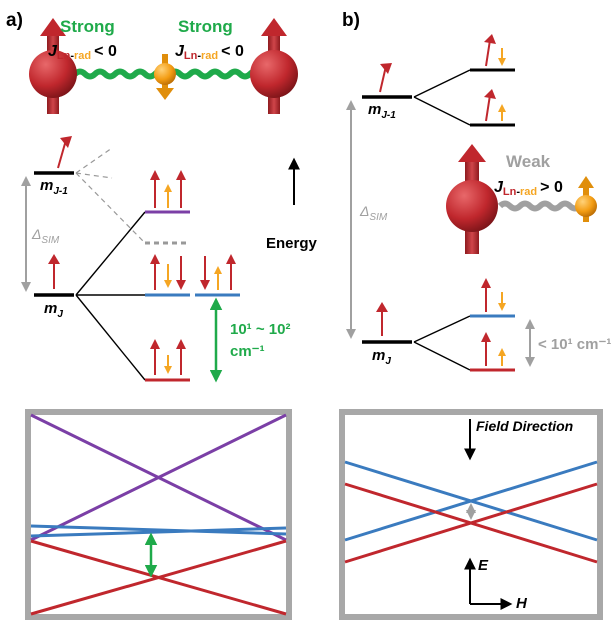 The height and width of the screenshot is (626, 615). What do you see at coordinates (274, 66) in the screenshot?
I see `ln-spin-right` at bounding box center [274, 66].